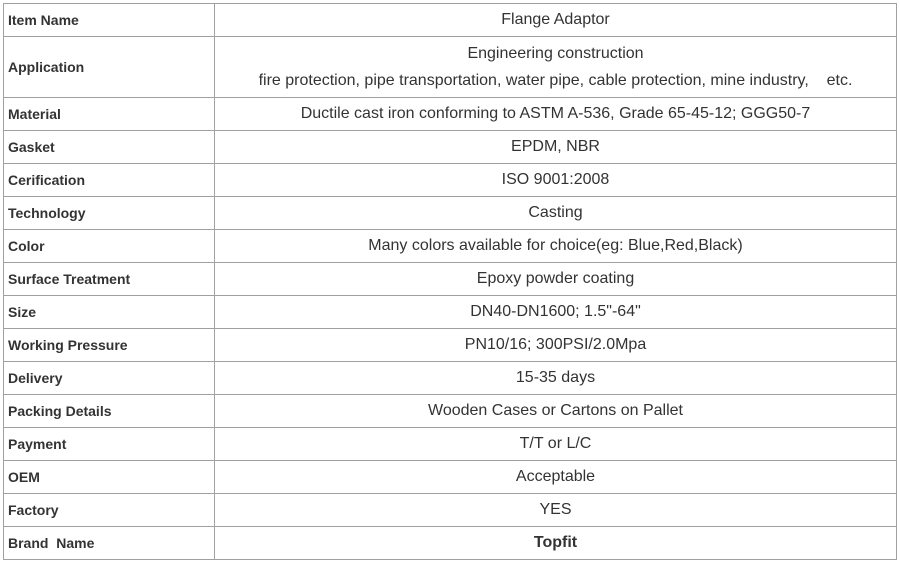 This screenshot has width=900, height=564. I want to click on table-row: Factory YES, so click(450, 510).